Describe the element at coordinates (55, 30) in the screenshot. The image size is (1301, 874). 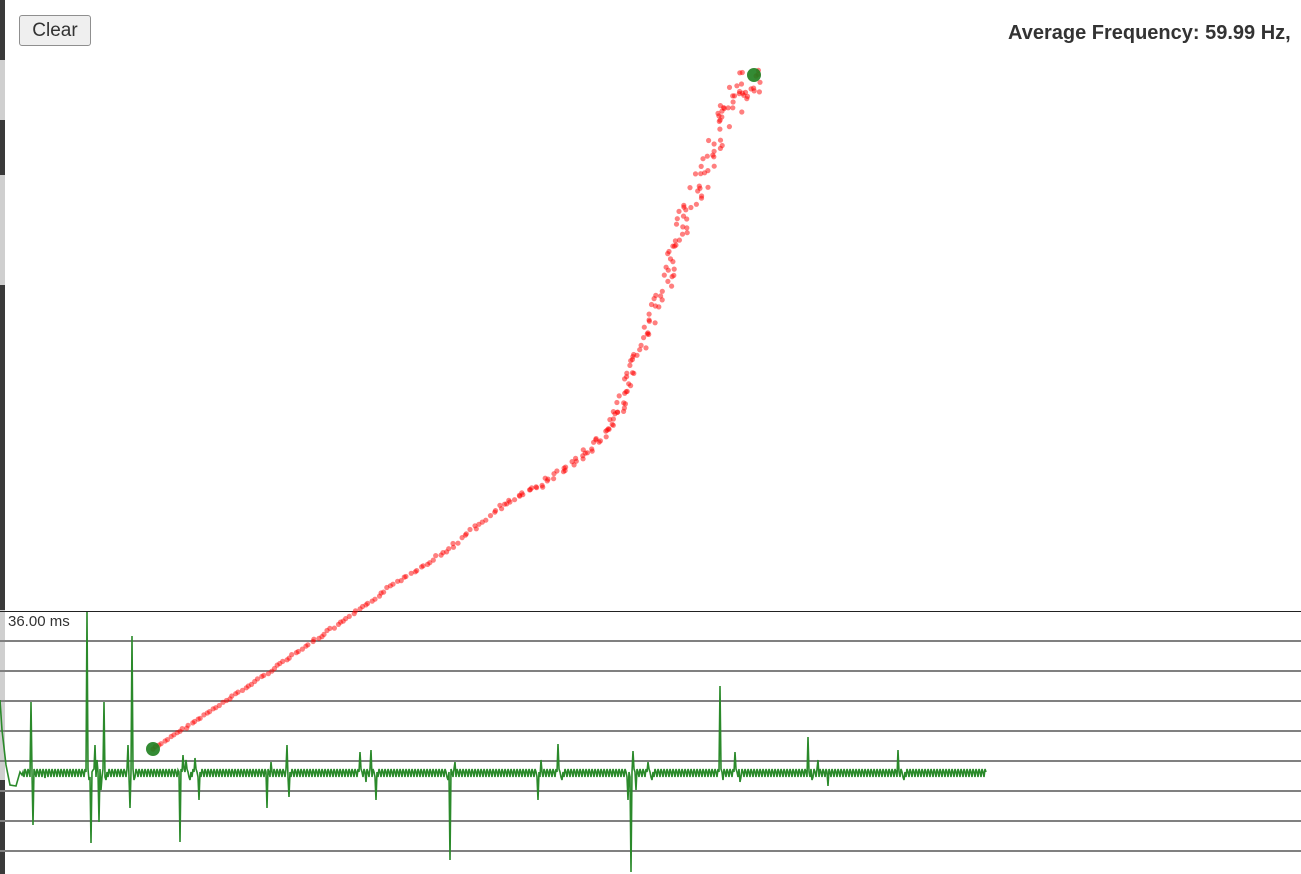
I see `clear-button: Clear` at that location.